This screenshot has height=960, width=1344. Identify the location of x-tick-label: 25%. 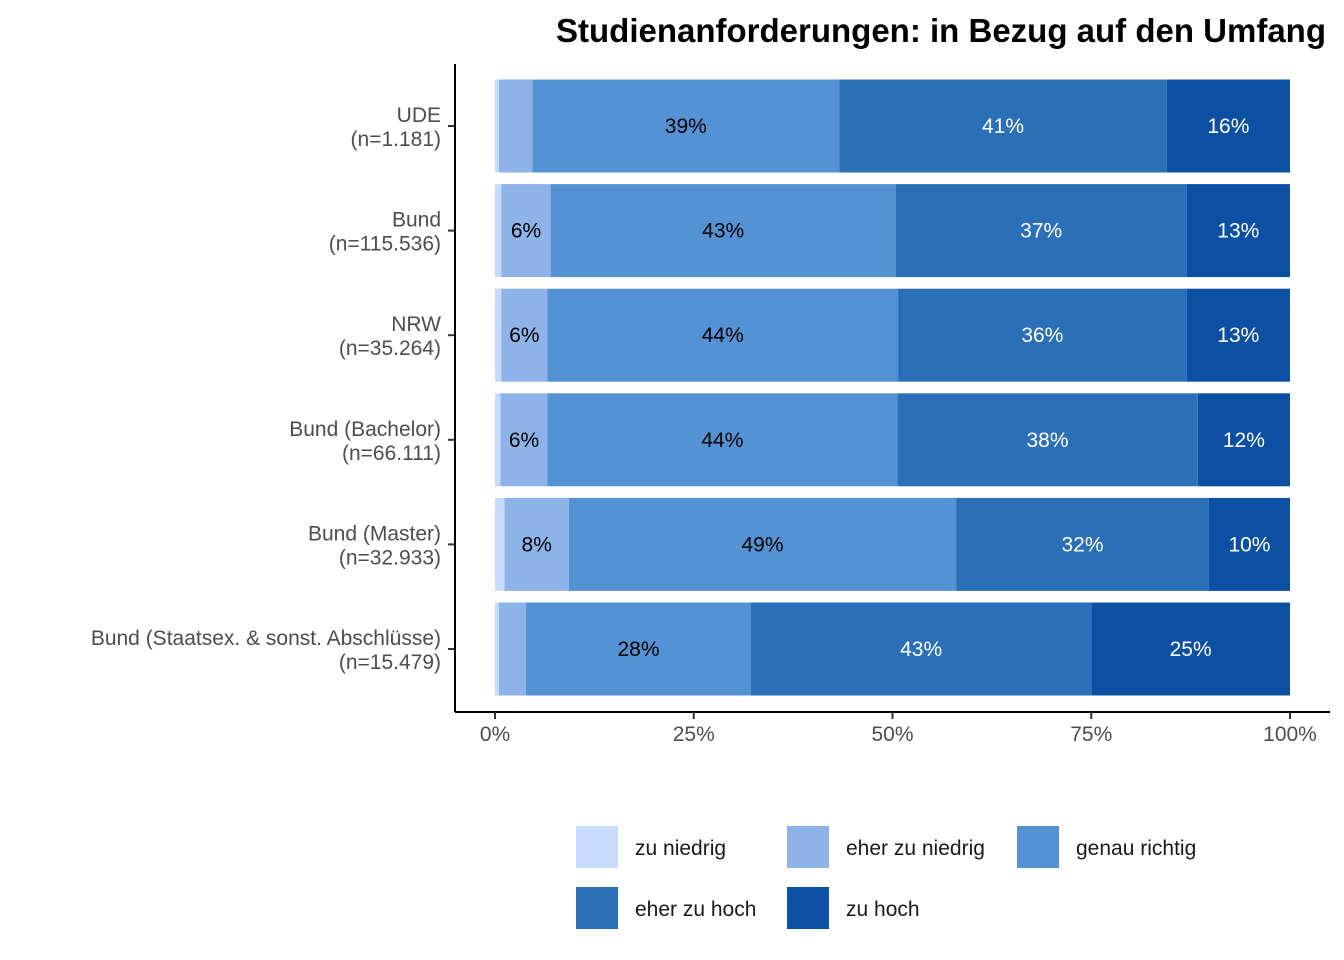
(694, 734).